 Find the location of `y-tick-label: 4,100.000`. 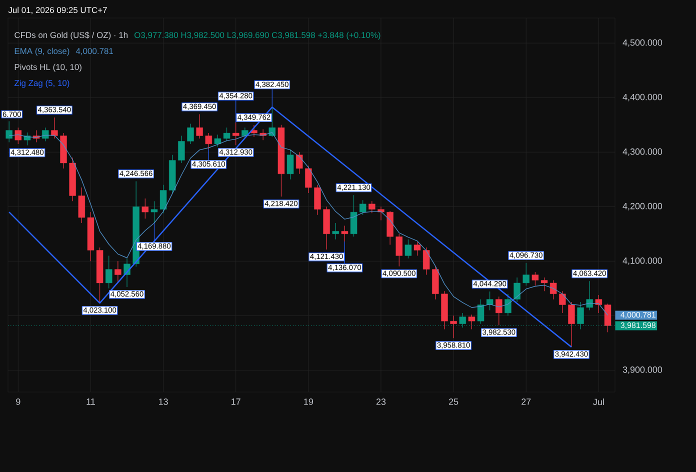

y-tick-label: 4,100.000 is located at coordinates (642, 261).